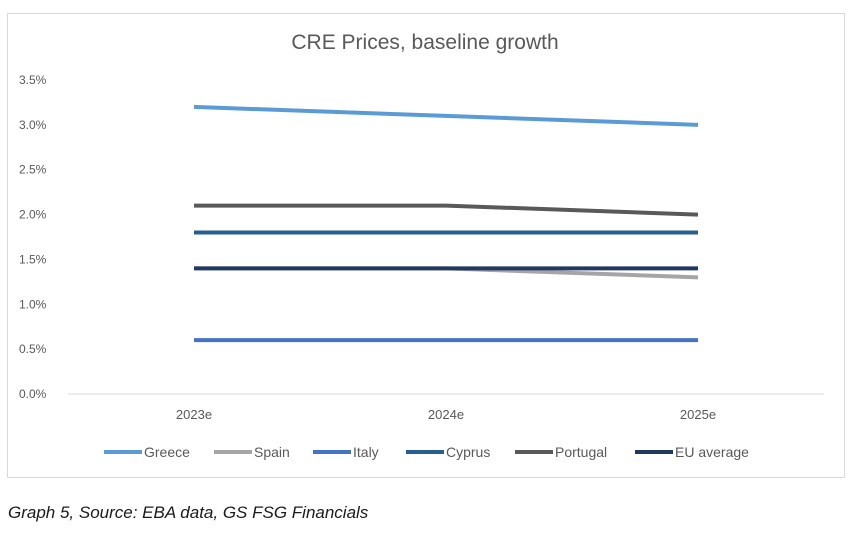 This screenshot has height=535, width=860. I want to click on y-tick-label: 0.5%, so click(33, 349).